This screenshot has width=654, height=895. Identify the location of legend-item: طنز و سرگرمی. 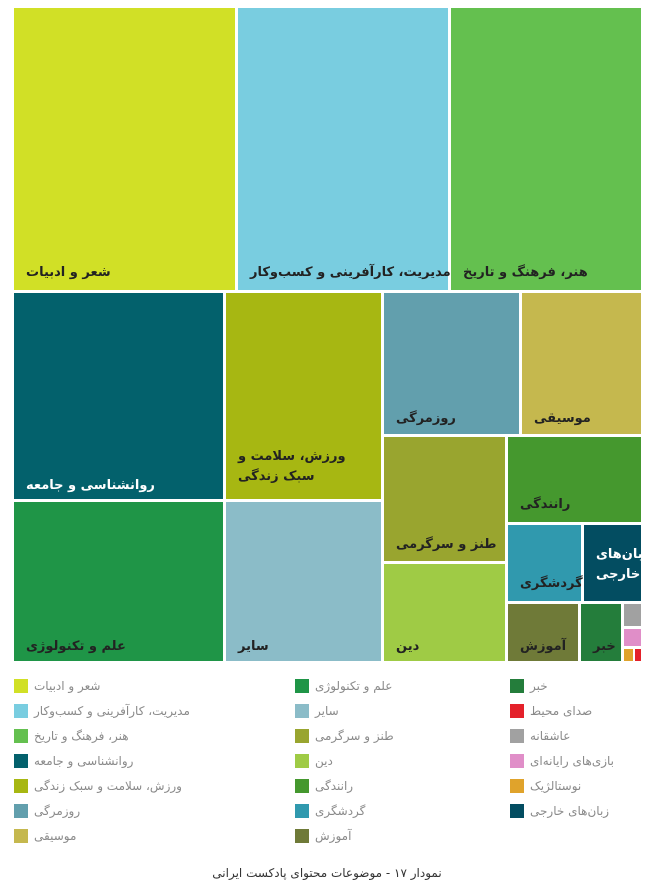
(395, 736).